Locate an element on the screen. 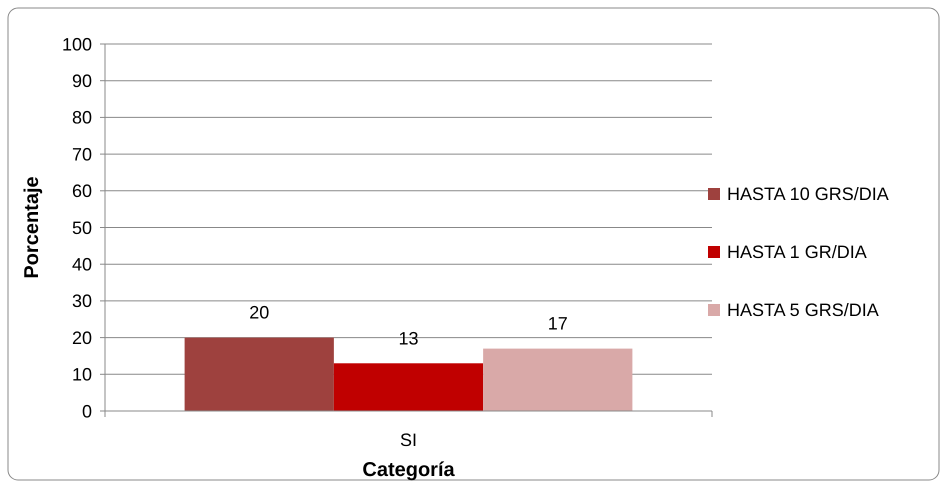 This screenshot has width=945, height=483. y-tick-label: 0 is located at coordinates (87, 411).